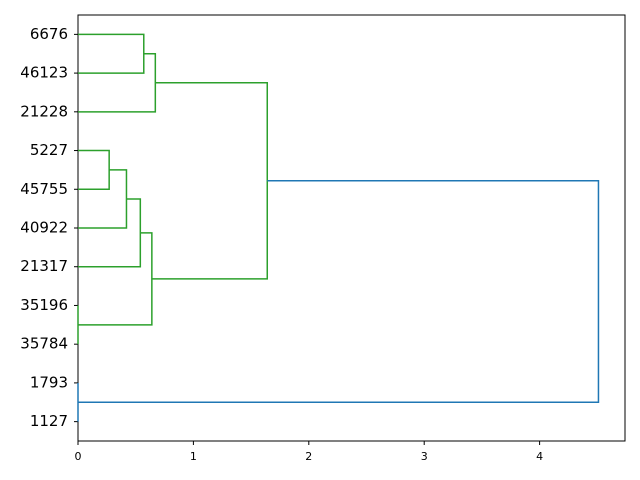  Describe the element at coordinates (44, 266) in the screenshot. I see `leaf-label: 21317` at that location.